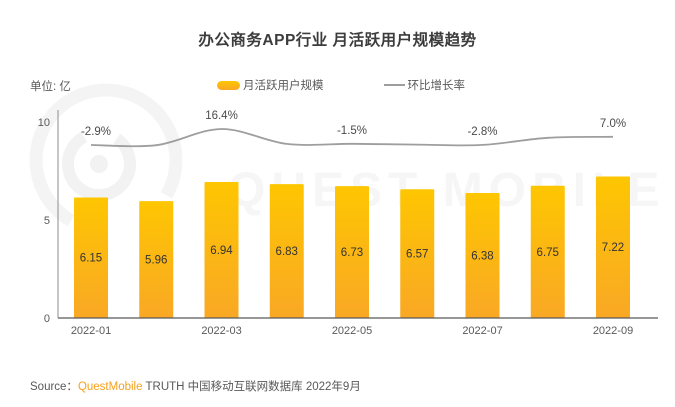 The width and height of the screenshot is (675, 407). What do you see at coordinates (337, 40) in the screenshot?
I see `page-title: 办公商务APP行业 月活跃用户规模趋势` at bounding box center [337, 40].